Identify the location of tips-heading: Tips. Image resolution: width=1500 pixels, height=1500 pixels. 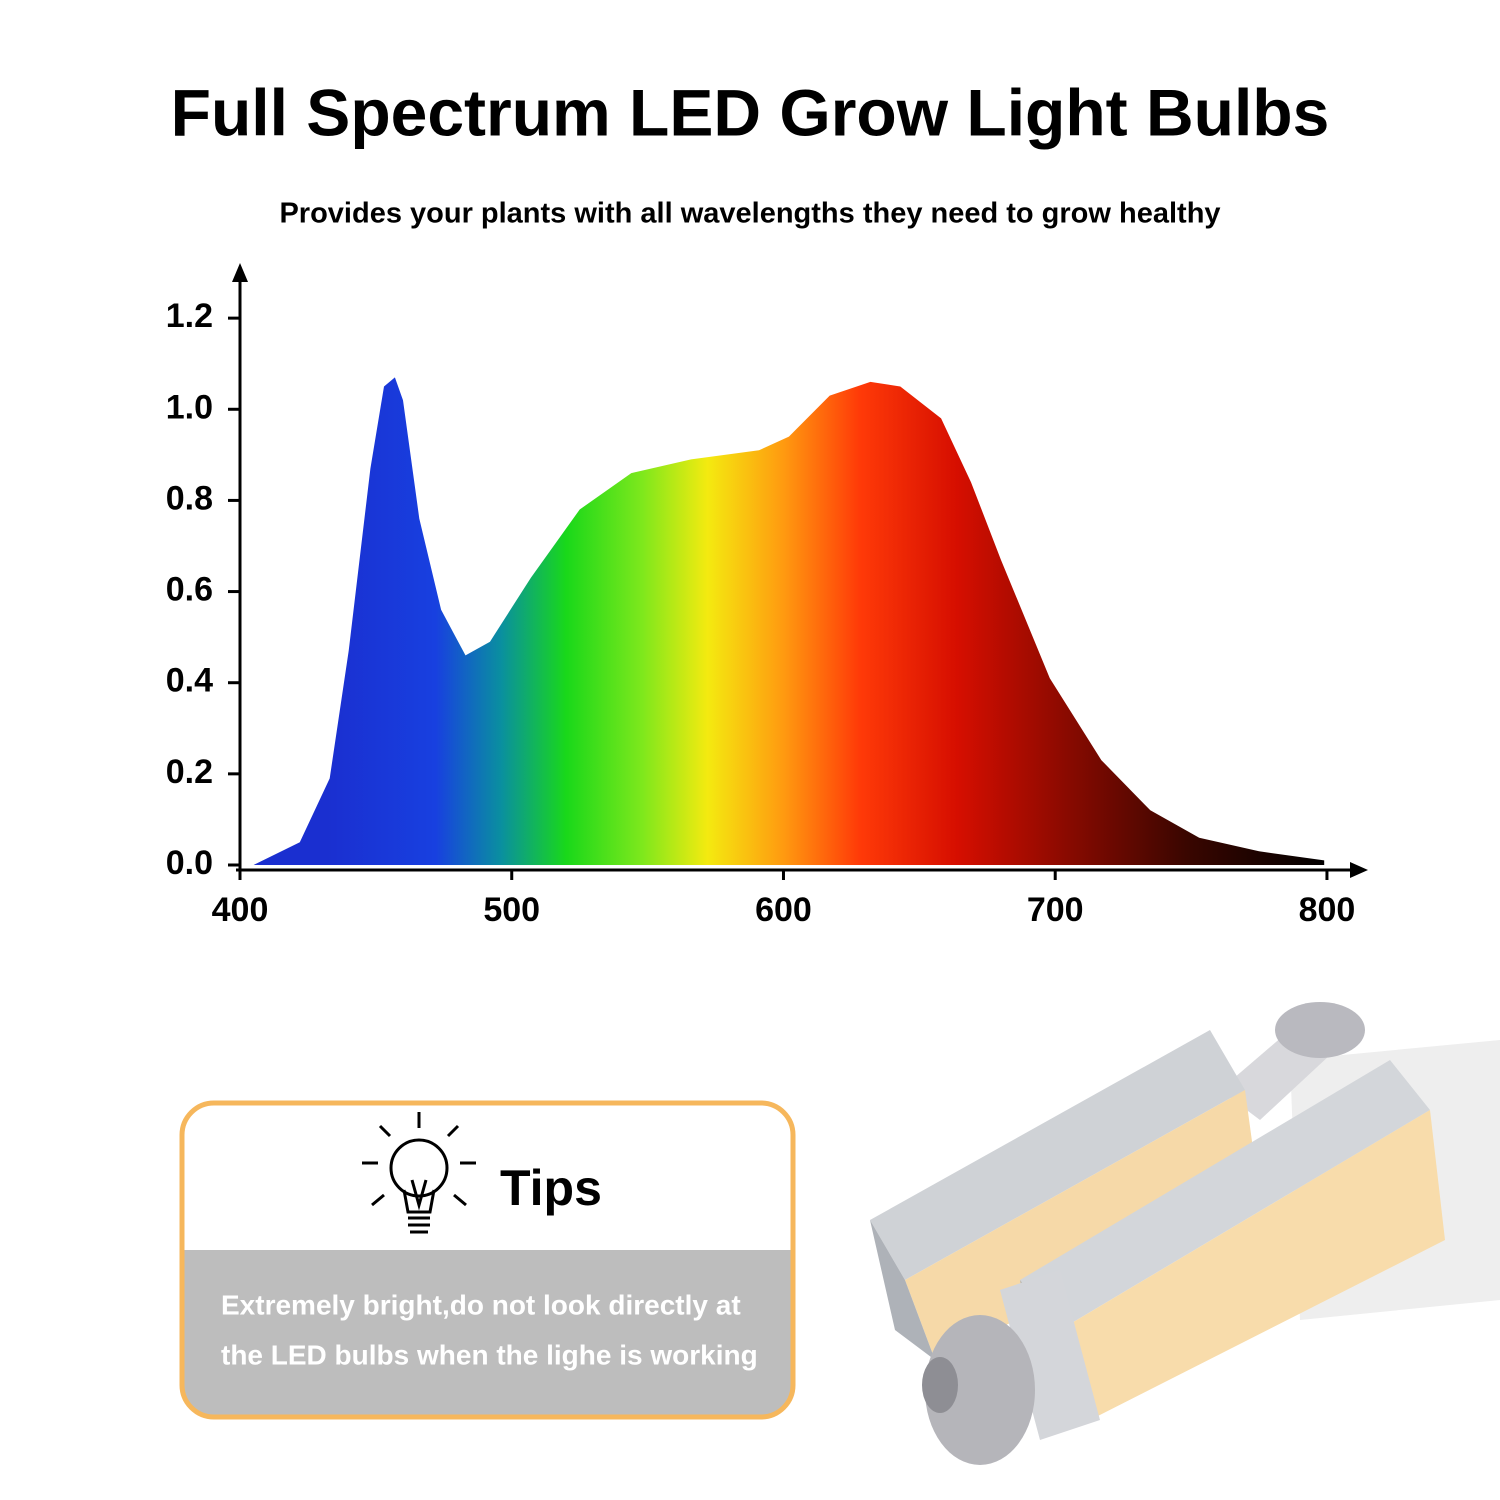
(551, 1188).